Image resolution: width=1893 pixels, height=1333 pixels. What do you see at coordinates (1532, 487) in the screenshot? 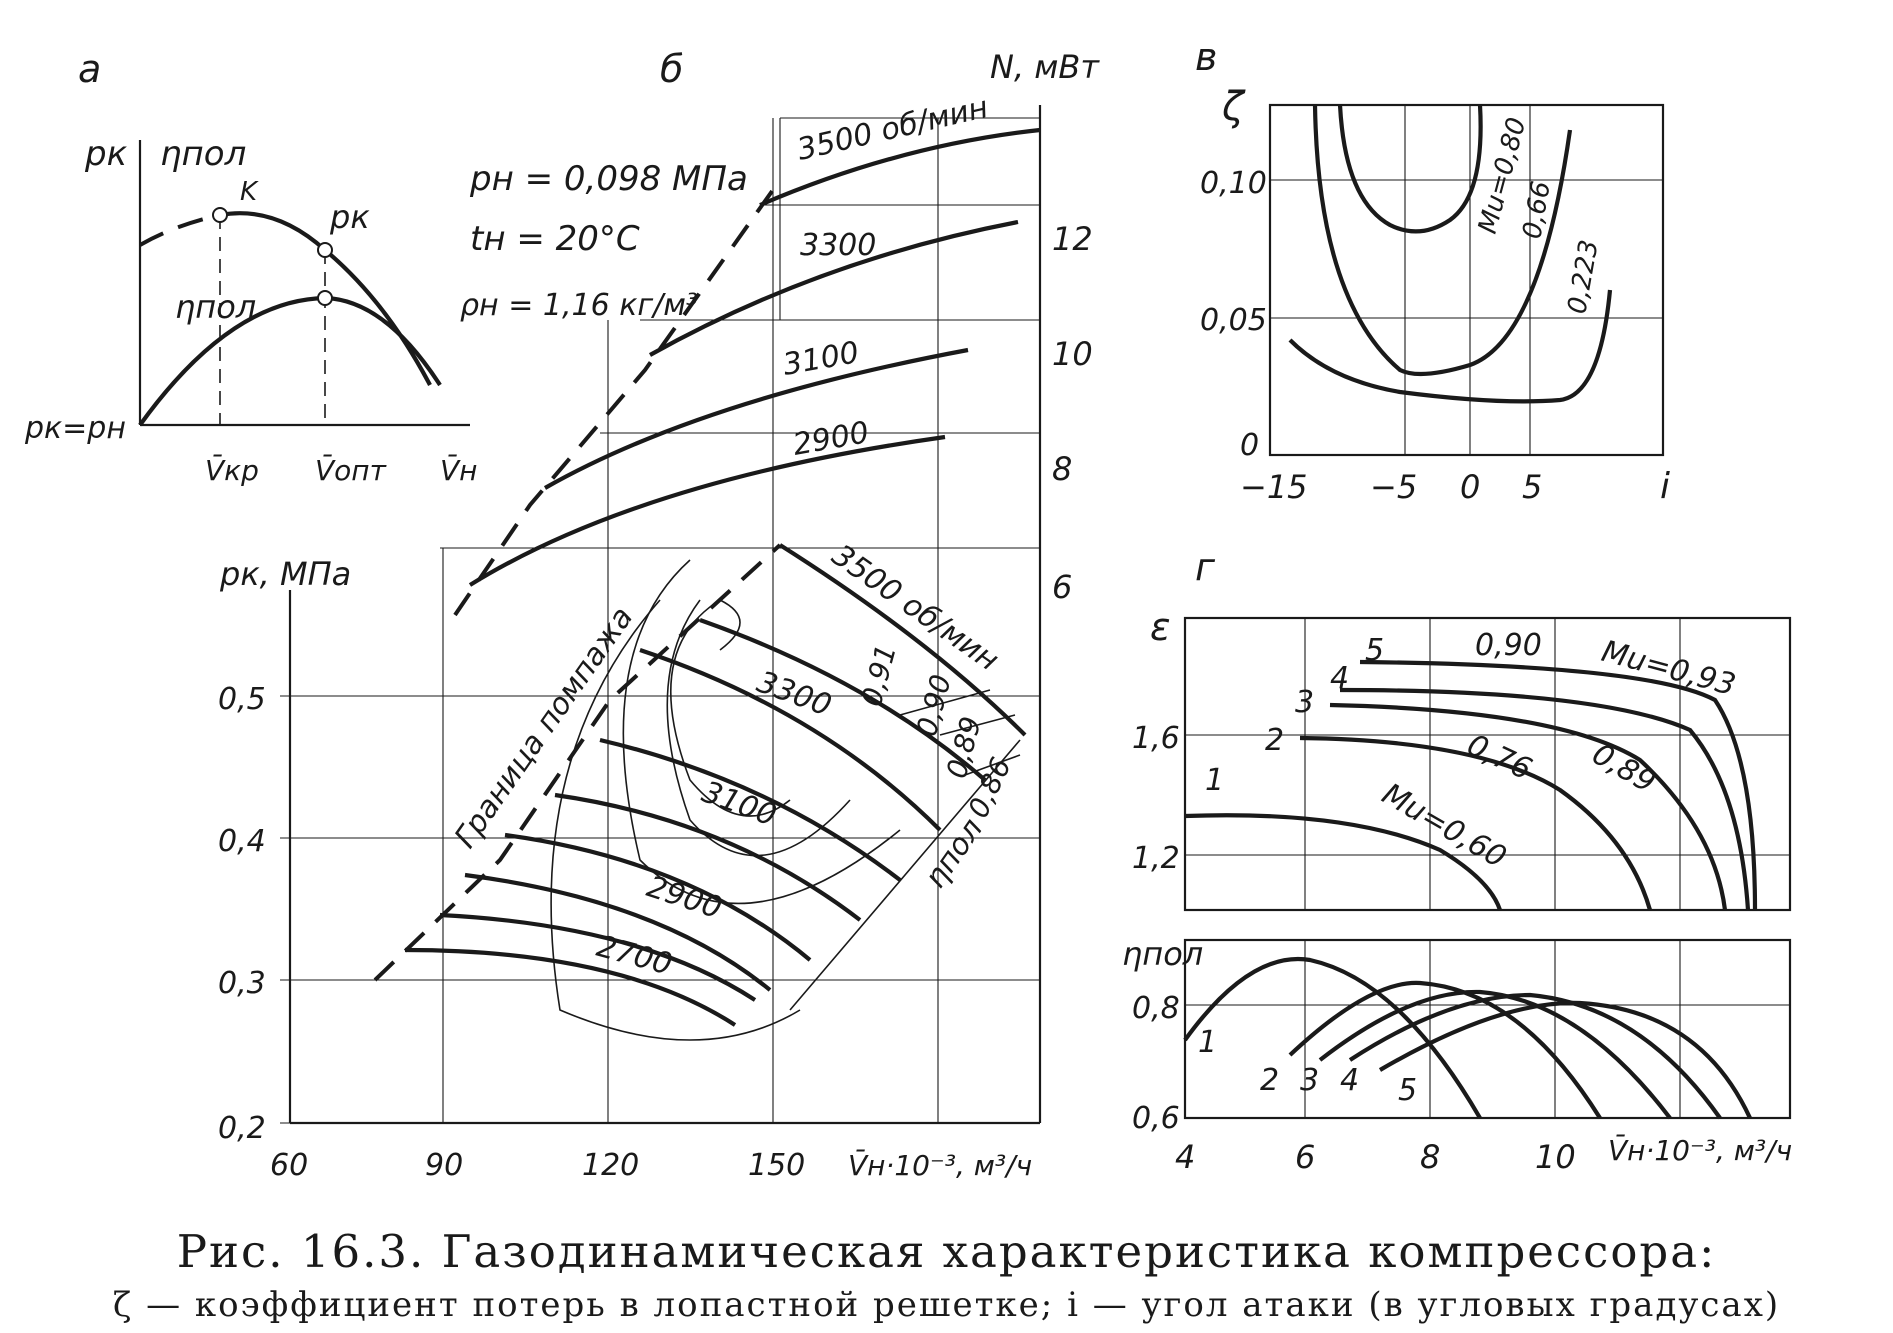
I see `panel-c-xtick-5: 5` at bounding box center [1532, 487].